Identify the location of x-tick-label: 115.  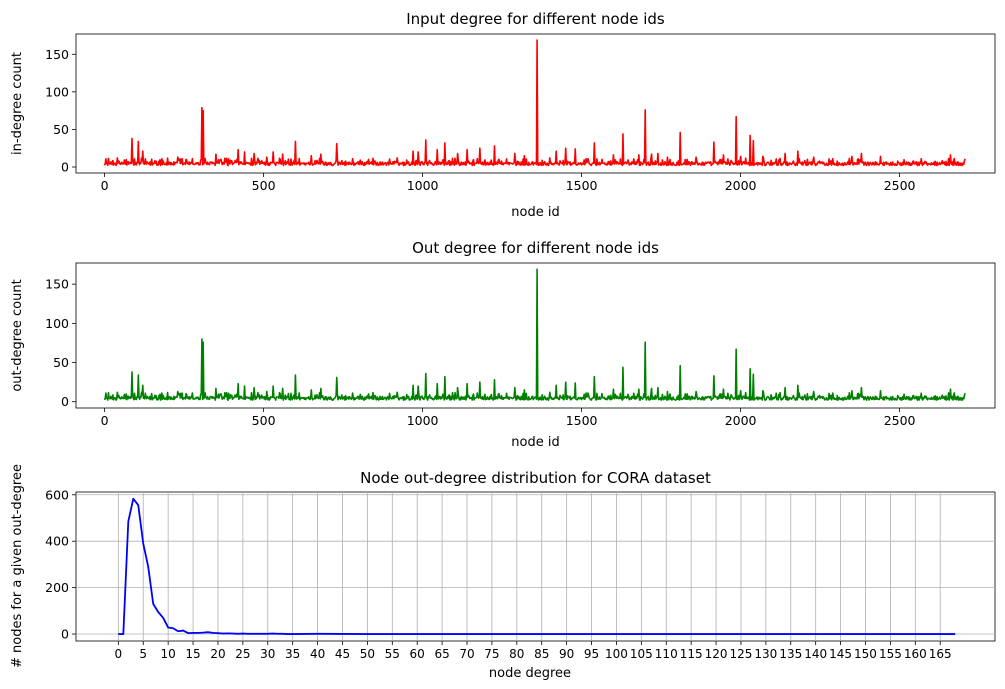
(691, 654).